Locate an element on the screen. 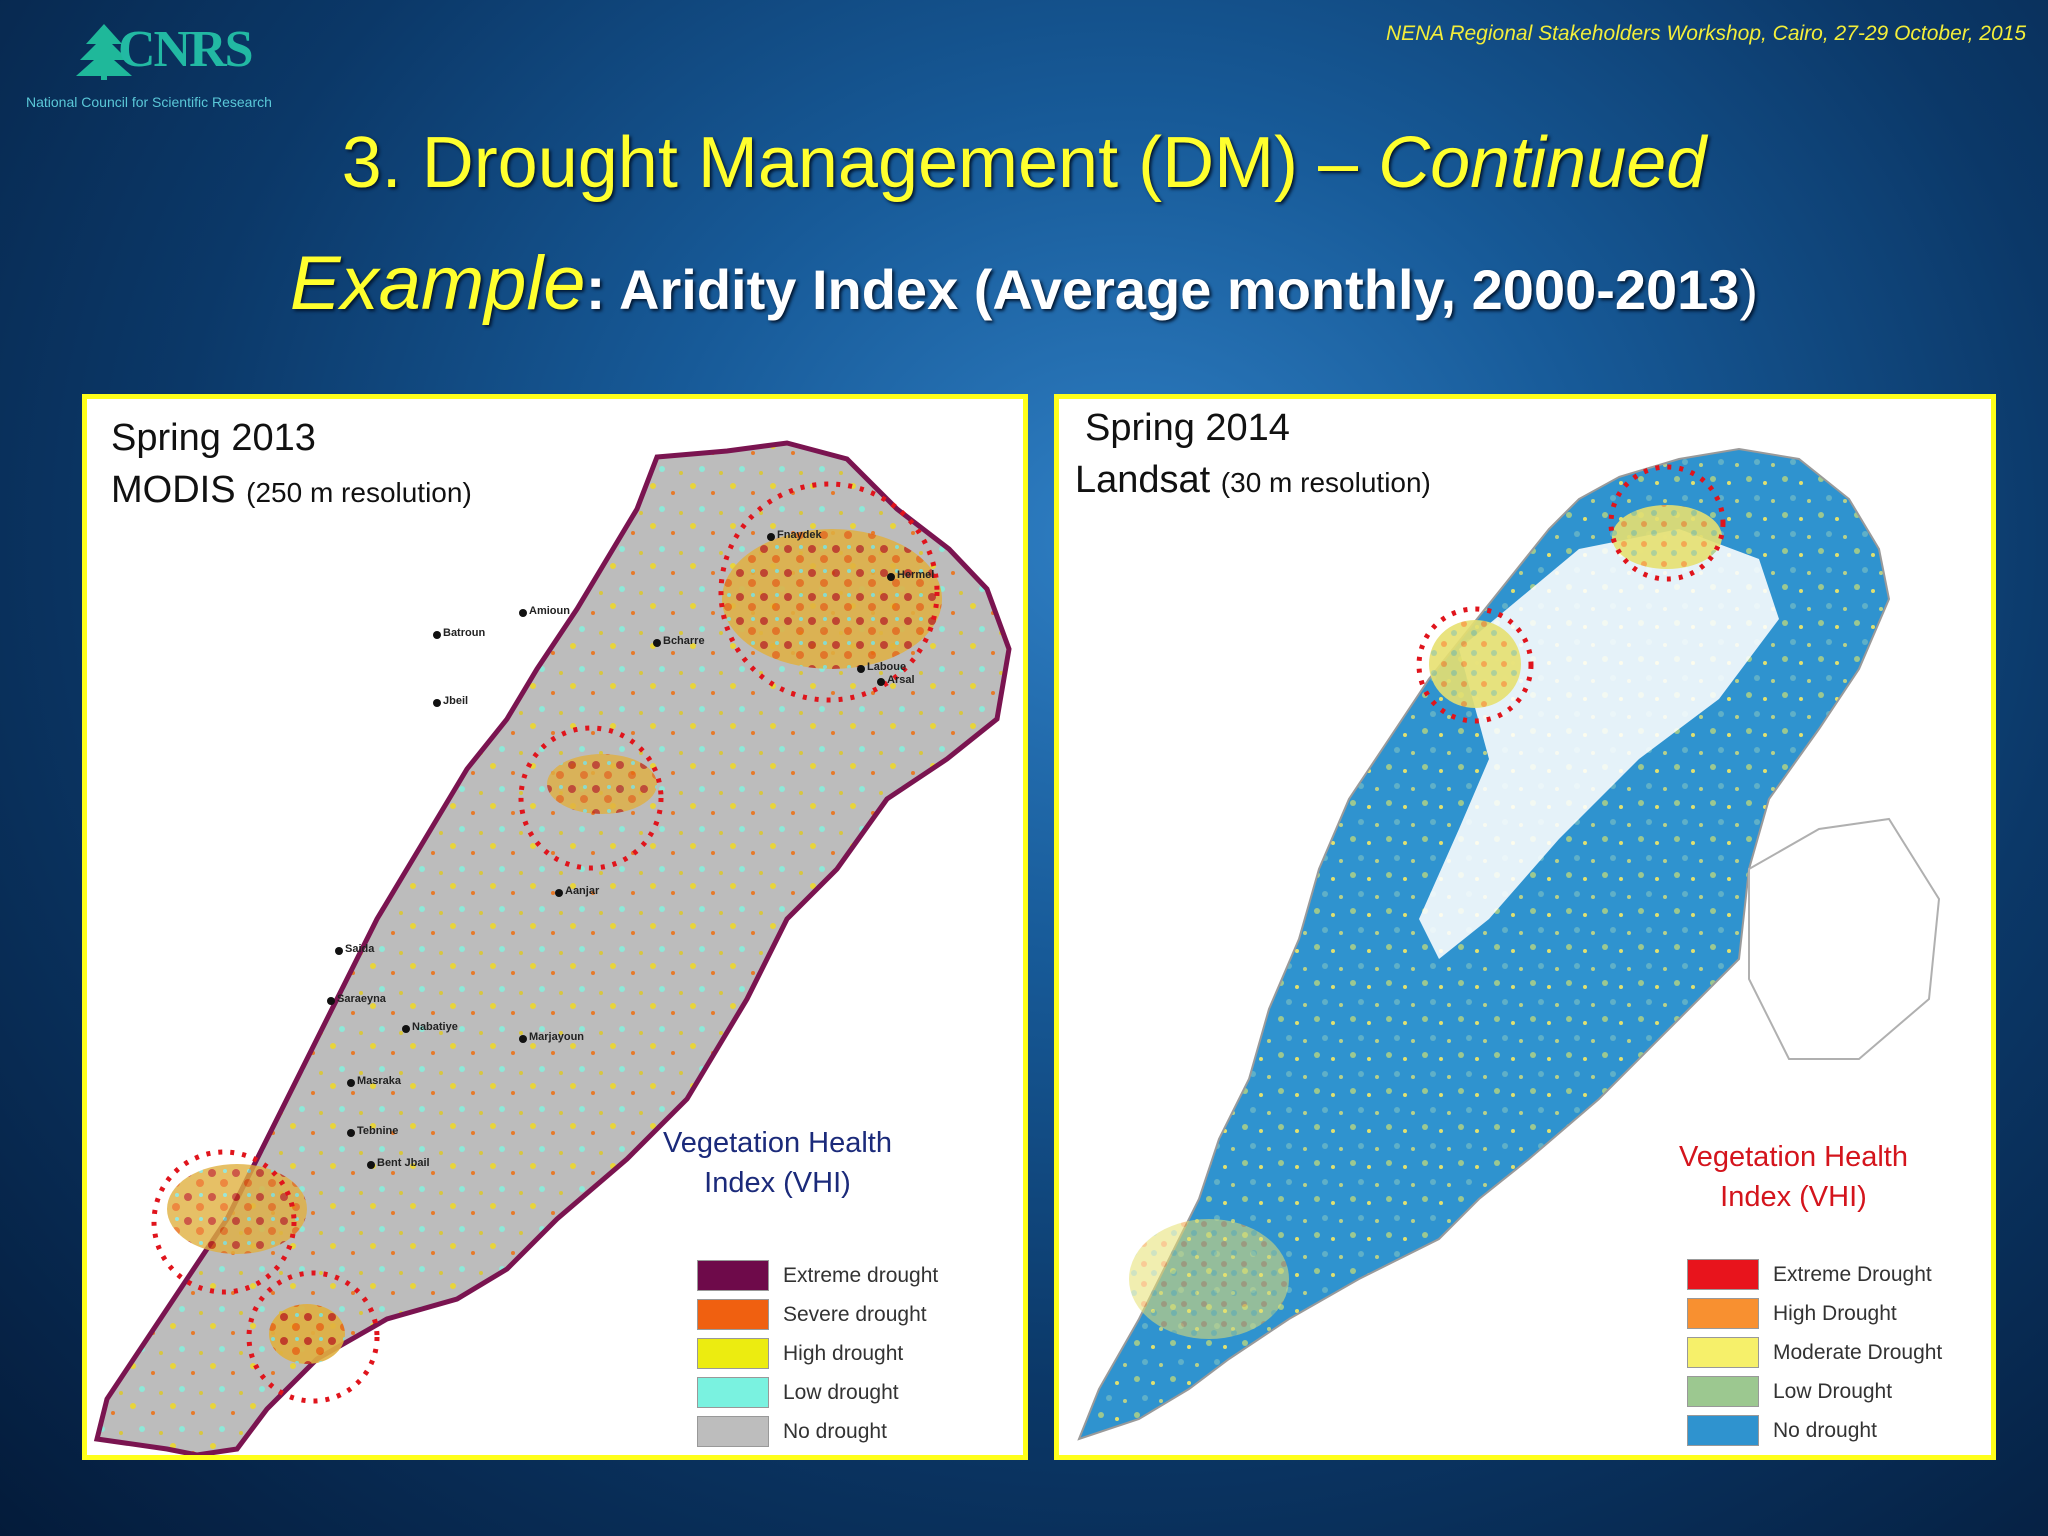 The image size is (2048, 1536). left-legend-item: Extreme drought is located at coordinates (817, 1275).